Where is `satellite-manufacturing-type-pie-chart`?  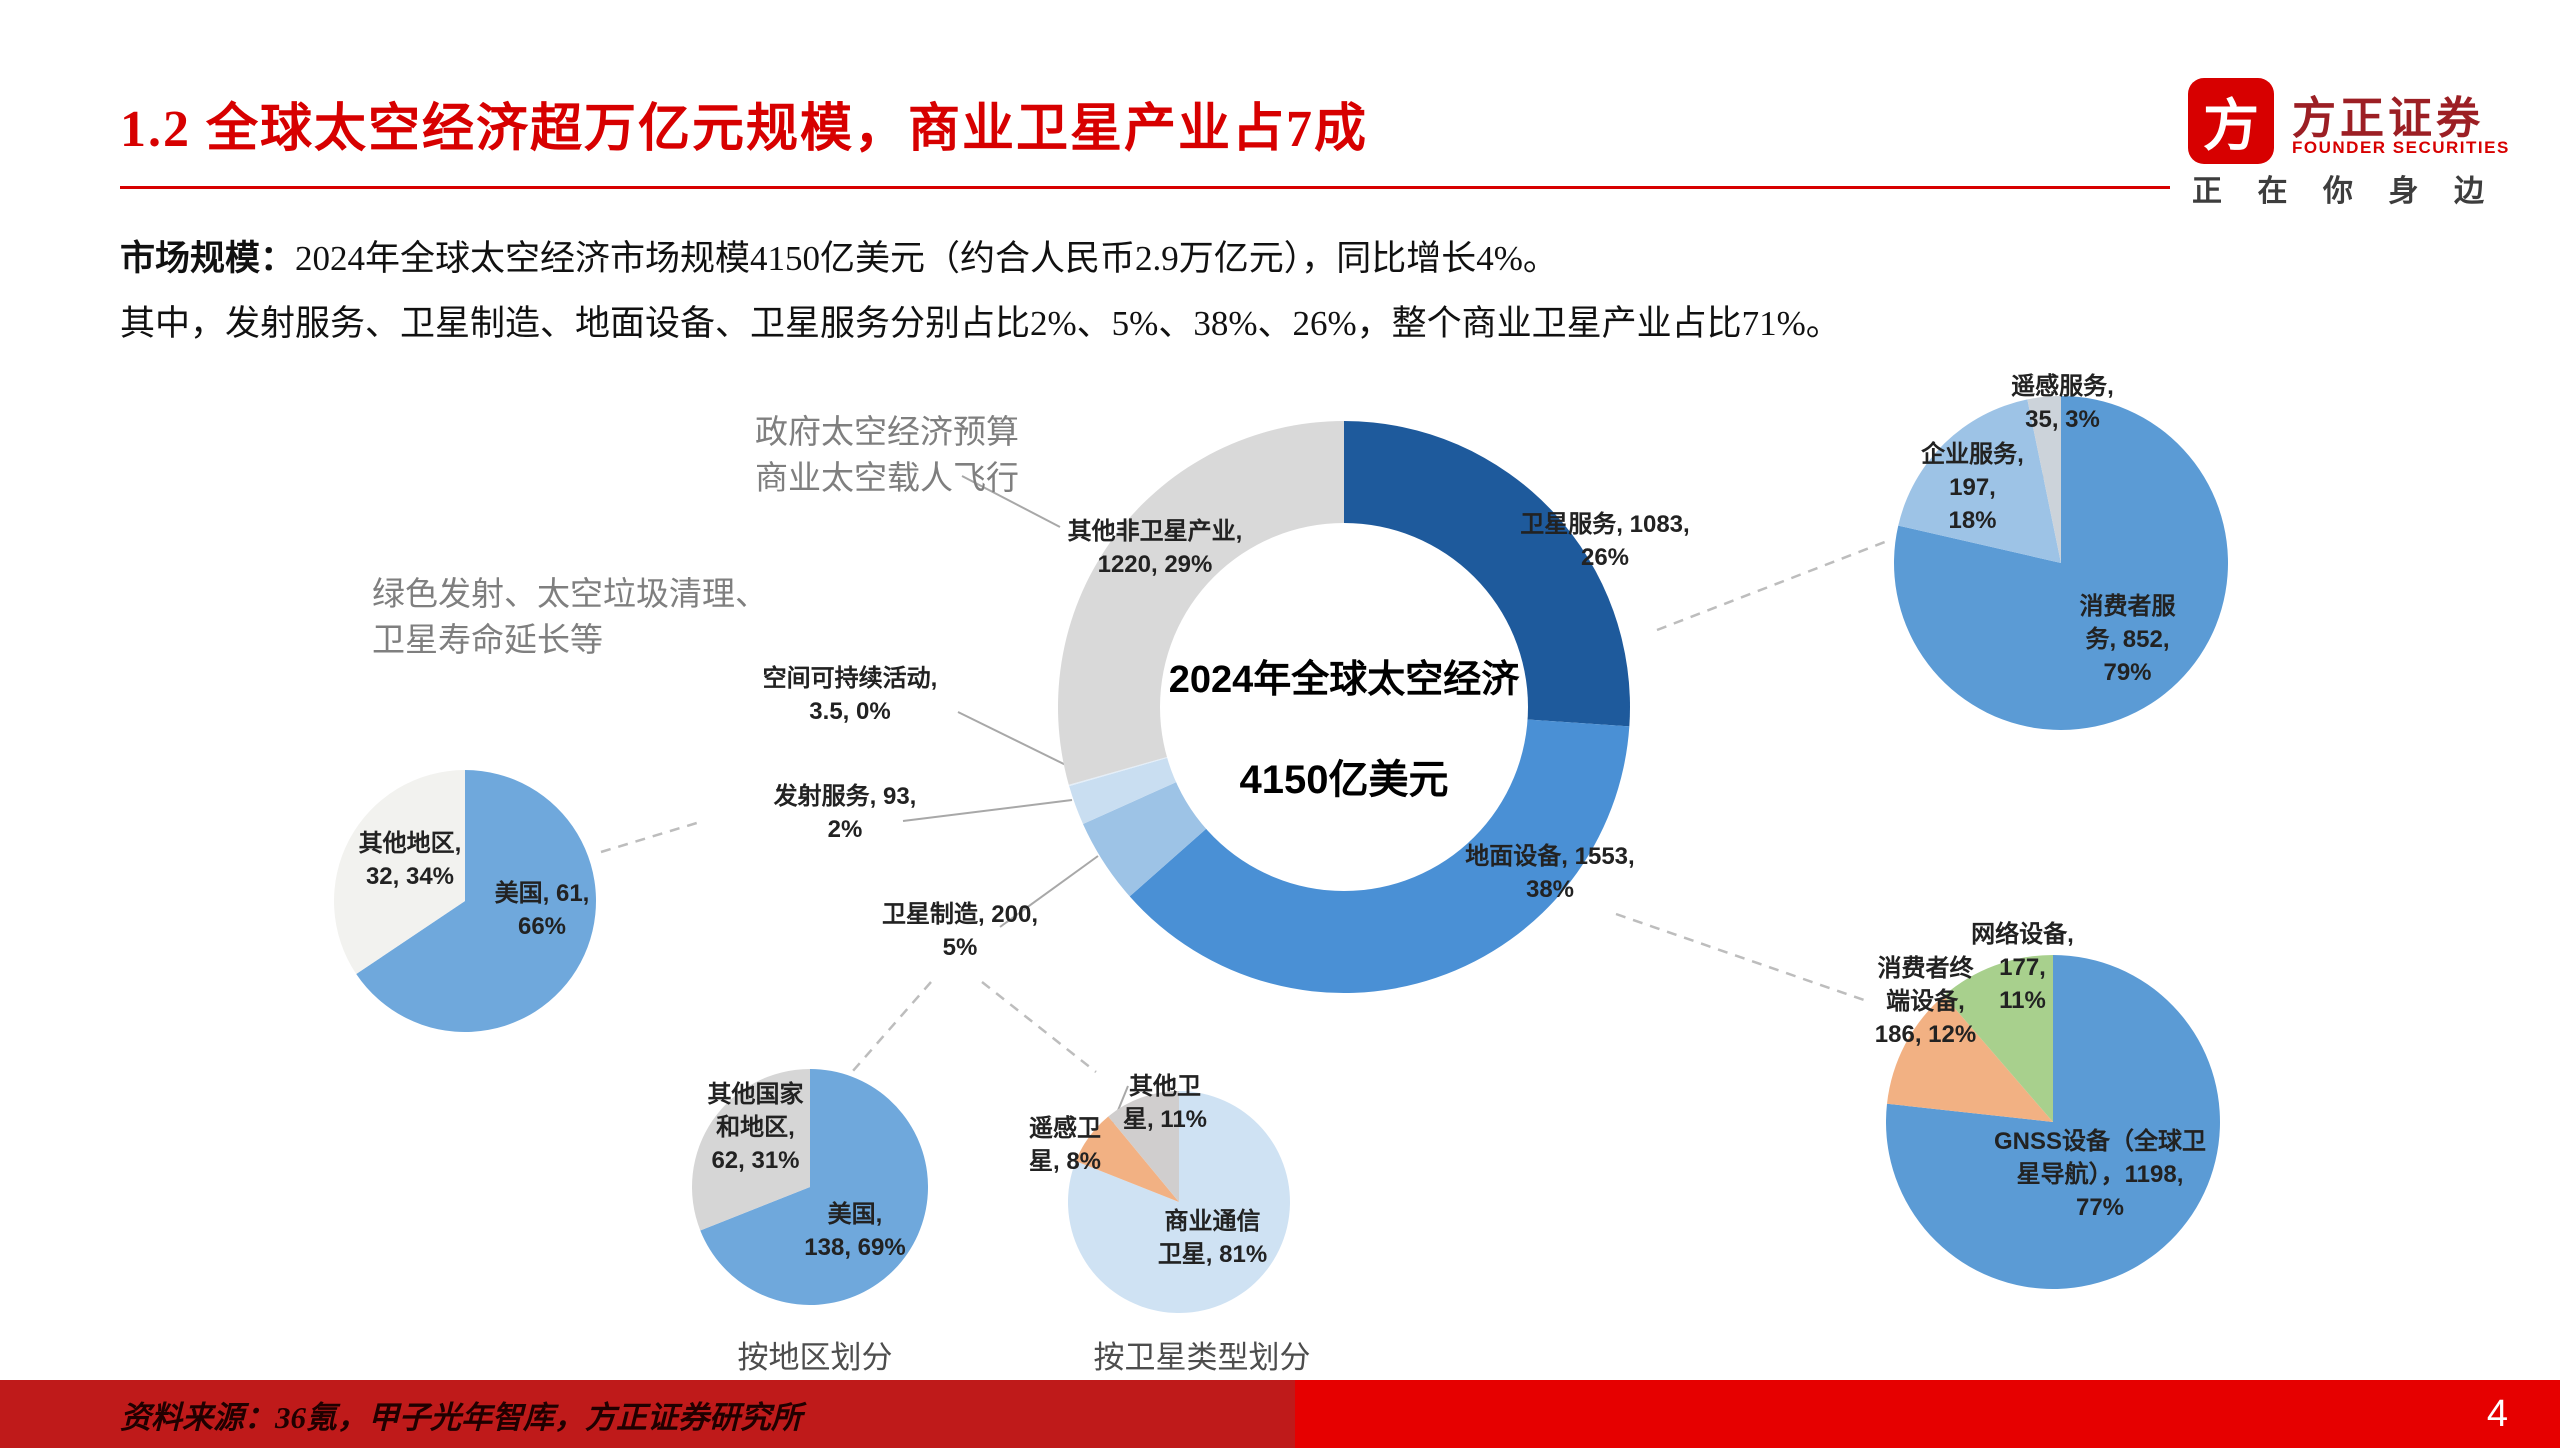 satellite-manufacturing-type-pie-chart is located at coordinates (1179, 1202).